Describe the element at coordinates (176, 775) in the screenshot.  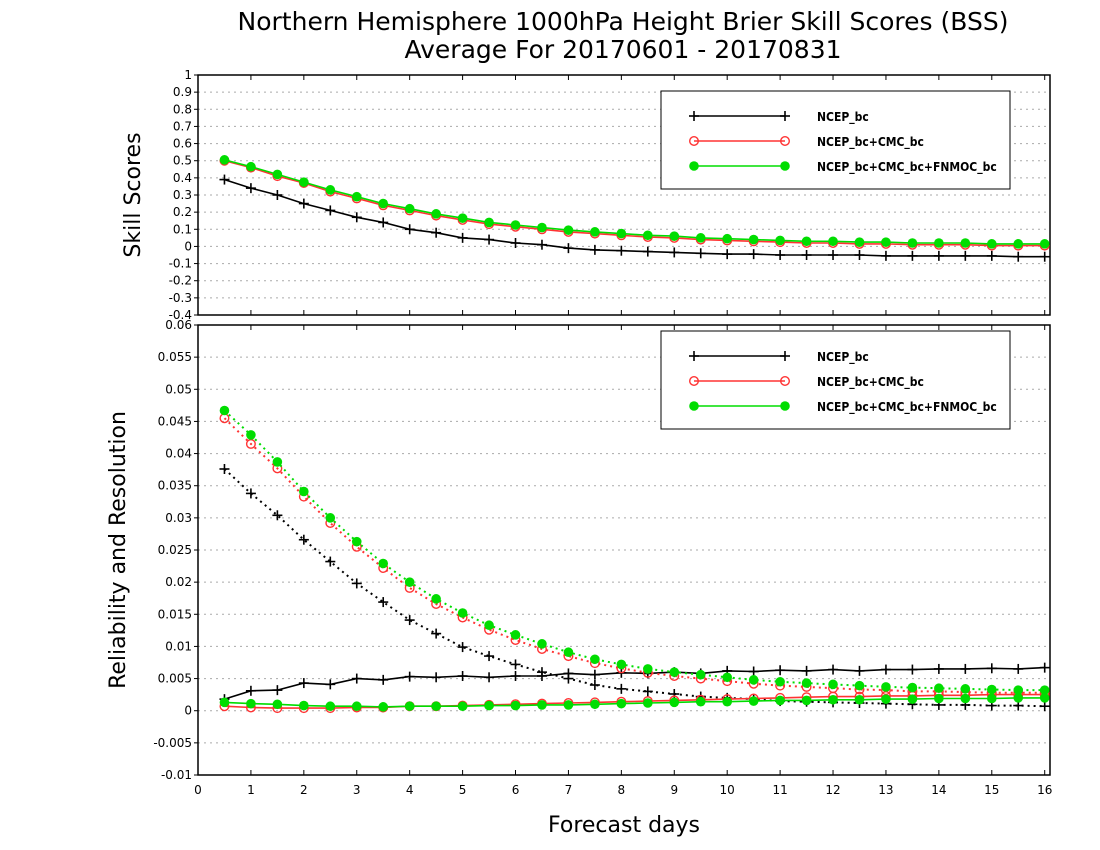
I see `y-tick-label: -0.01` at that location.